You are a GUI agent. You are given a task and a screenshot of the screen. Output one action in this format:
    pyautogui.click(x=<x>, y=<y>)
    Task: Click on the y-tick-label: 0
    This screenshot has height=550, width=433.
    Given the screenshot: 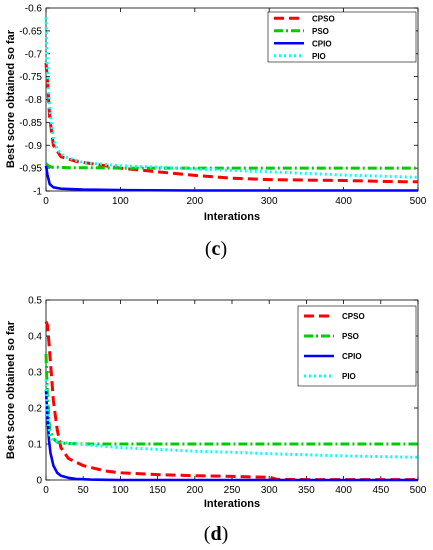 What is the action you would take?
    pyautogui.click(x=39, y=481)
    